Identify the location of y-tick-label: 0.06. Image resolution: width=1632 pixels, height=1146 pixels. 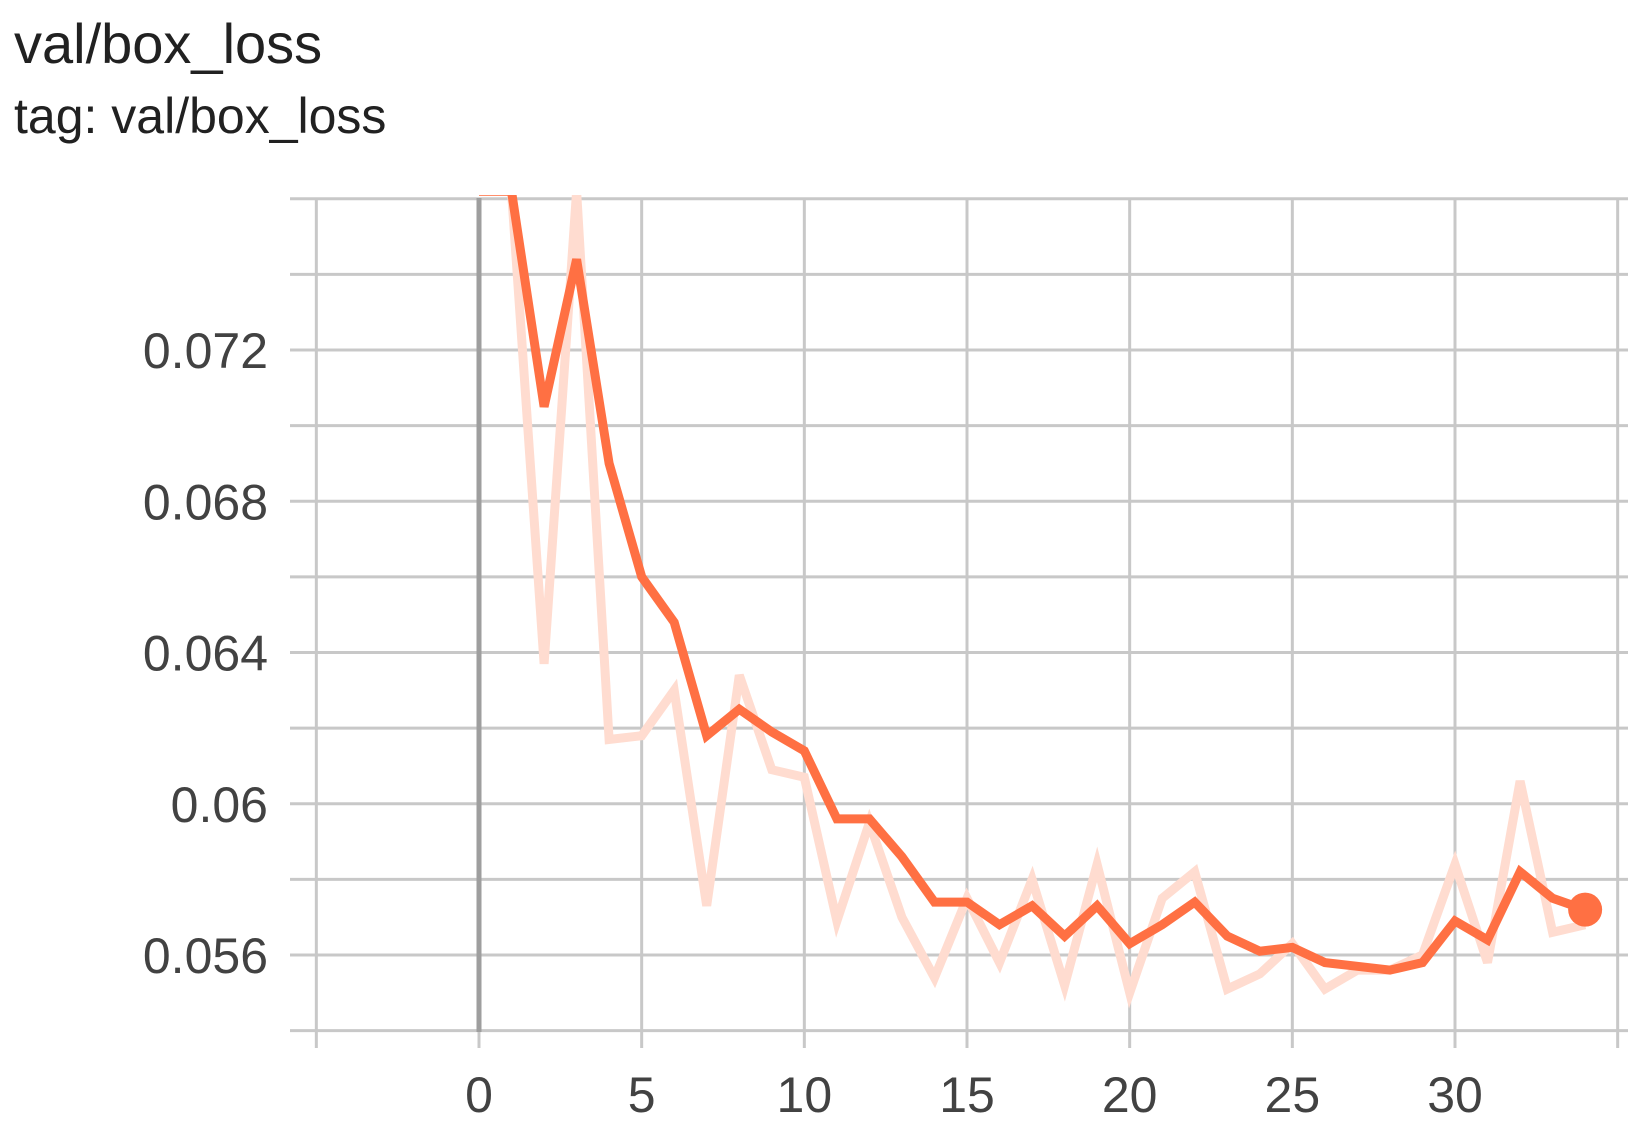
(219, 805).